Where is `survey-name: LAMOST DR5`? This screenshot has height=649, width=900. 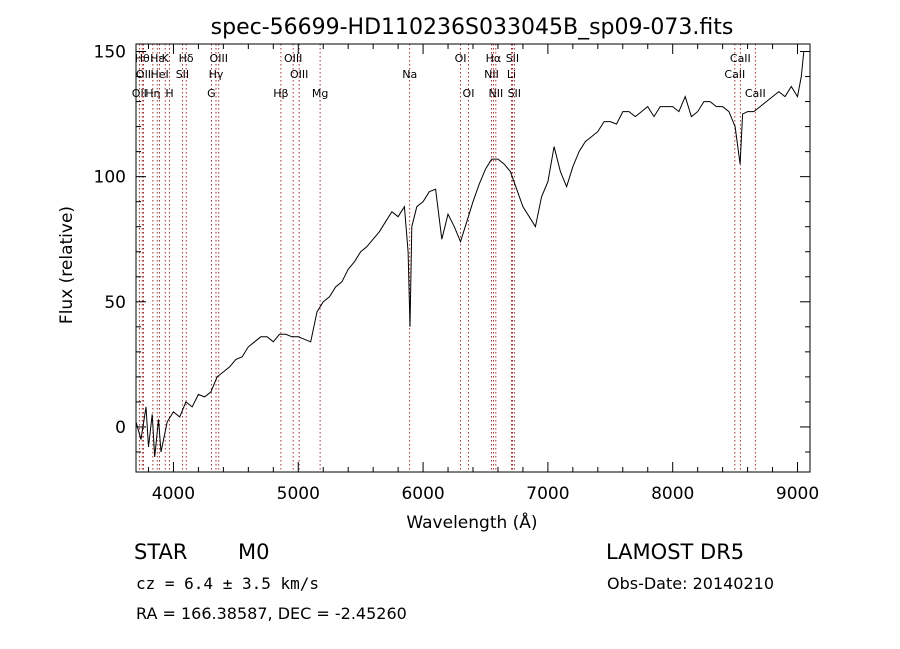
survey-name: LAMOST DR5 is located at coordinates (675, 552).